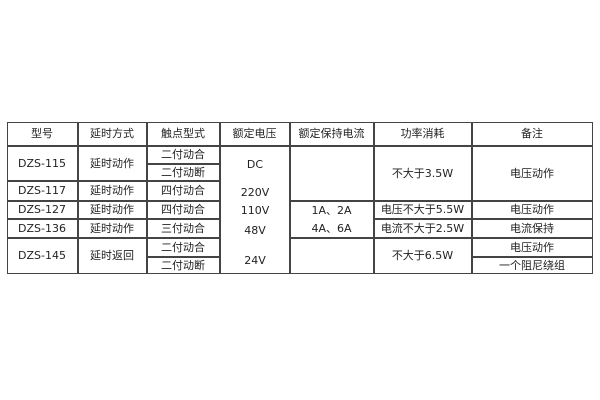 This screenshot has height=400, width=600. What do you see at coordinates (255, 164) in the screenshot?
I see `voltage-dc: DC` at bounding box center [255, 164].